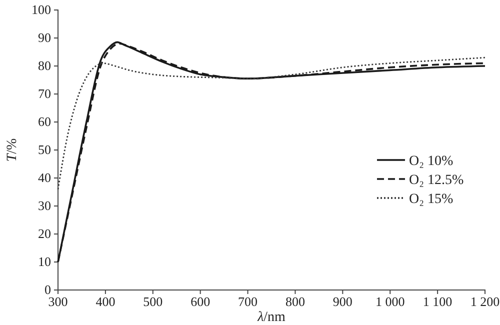 The width and height of the screenshot is (500, 325). Describe the element at coordinates (342, 302) in the screenshot. I see `x-tick-label: 900` at that location.